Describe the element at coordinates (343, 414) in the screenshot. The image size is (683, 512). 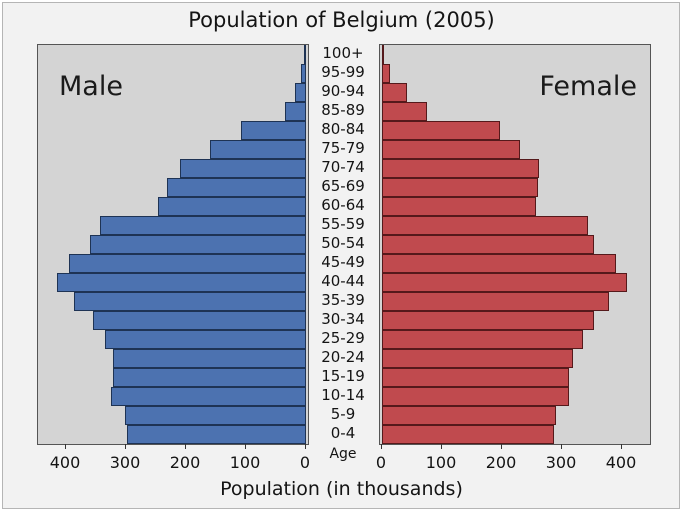
I see `age-tick-label-5-9: 5-9` at that location.